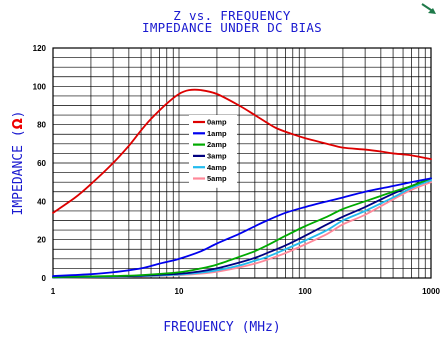  I want to click on y-tick-label: 100, so click(40, 86).